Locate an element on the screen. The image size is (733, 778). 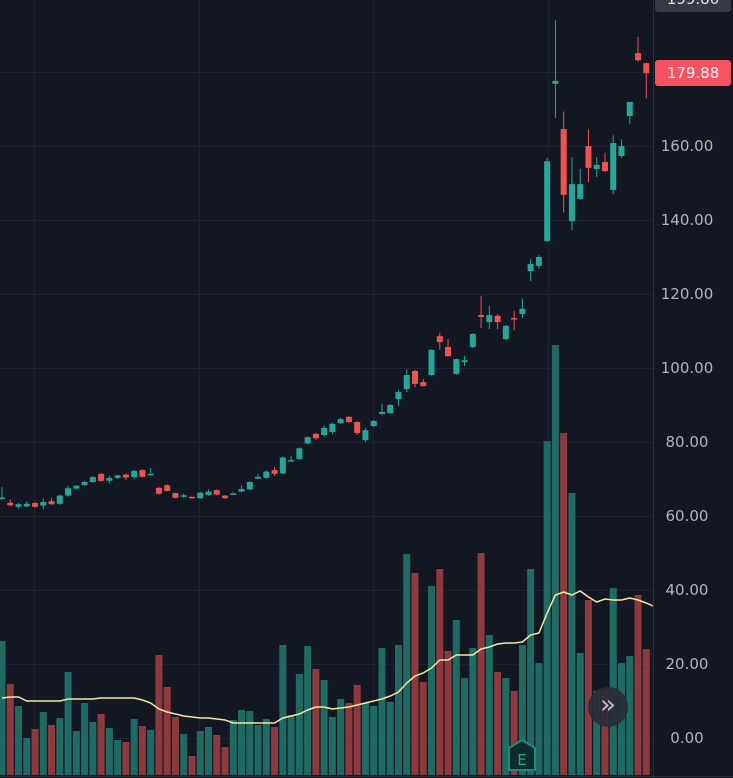
price-axis-tick-label: 20.00 is located at coordinates (687, 664).